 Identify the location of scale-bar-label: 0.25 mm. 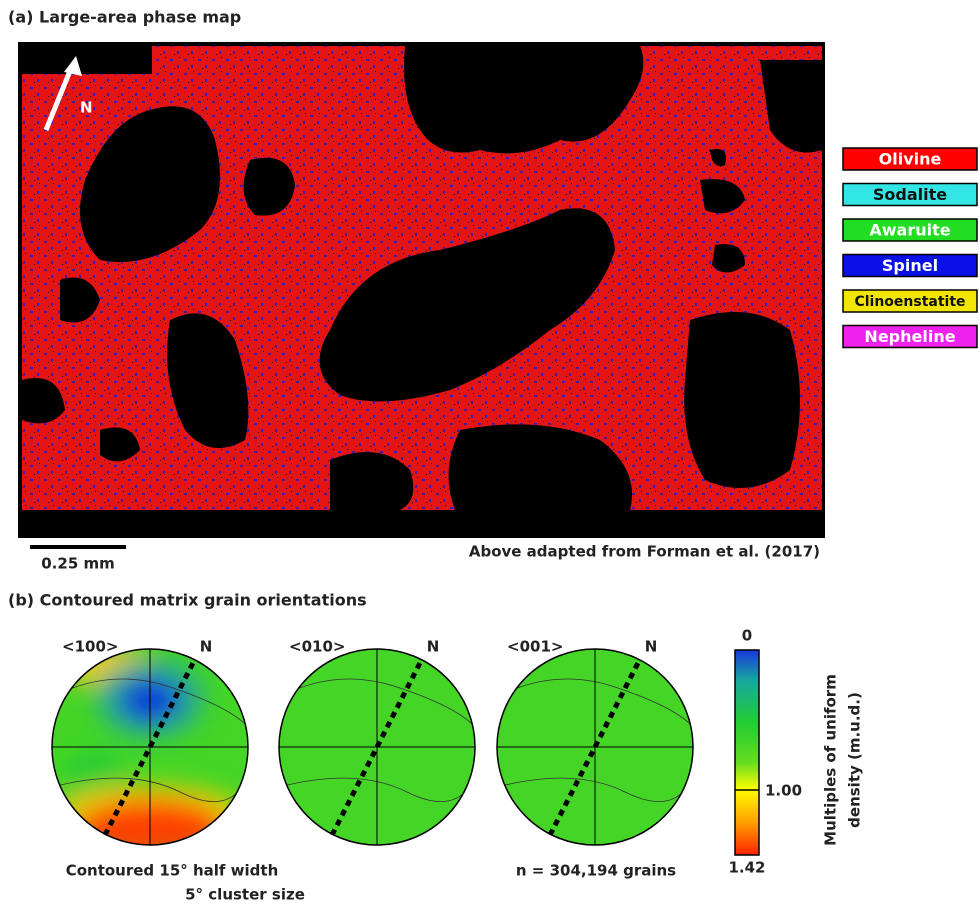
(78, 564).